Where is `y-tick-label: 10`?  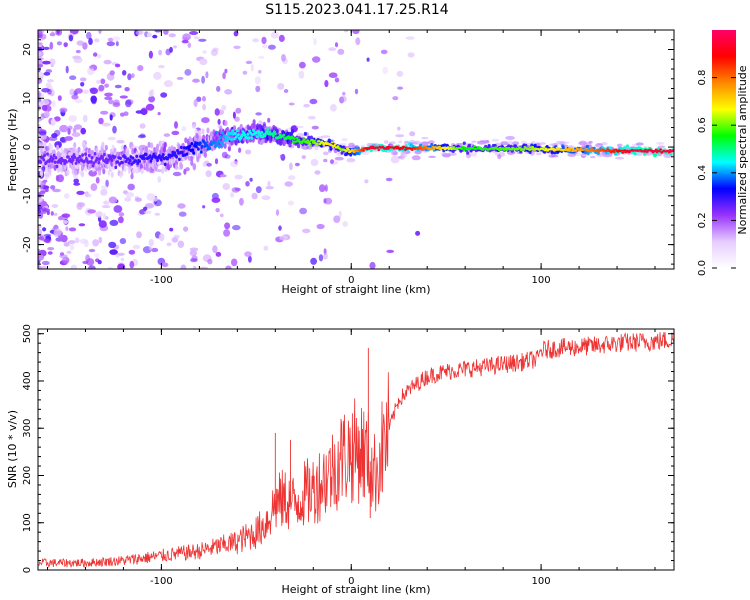 y-tick-label: 10 is located at coordinates (27, 98).